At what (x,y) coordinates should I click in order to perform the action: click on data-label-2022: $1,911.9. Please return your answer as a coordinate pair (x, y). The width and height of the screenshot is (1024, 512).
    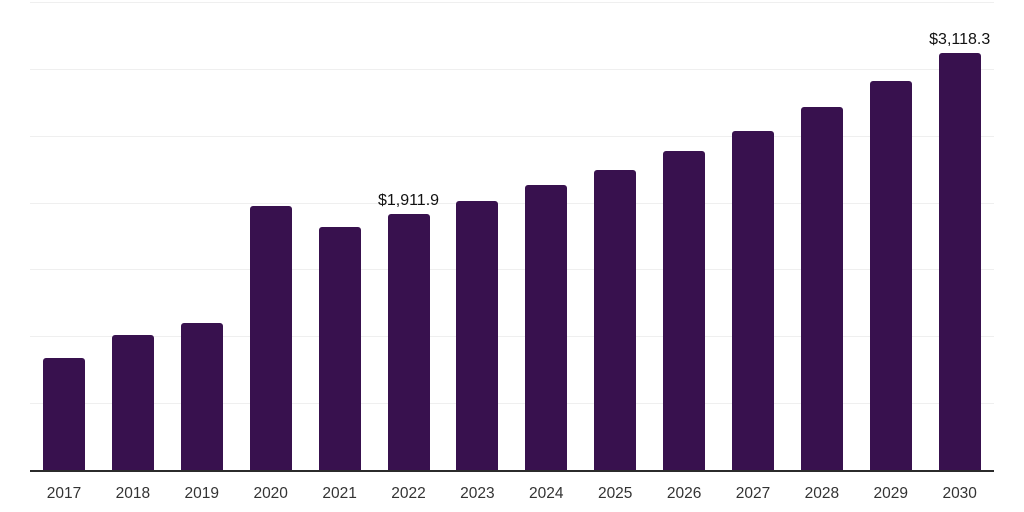
    Looking at the image, I should click on (408, 201).